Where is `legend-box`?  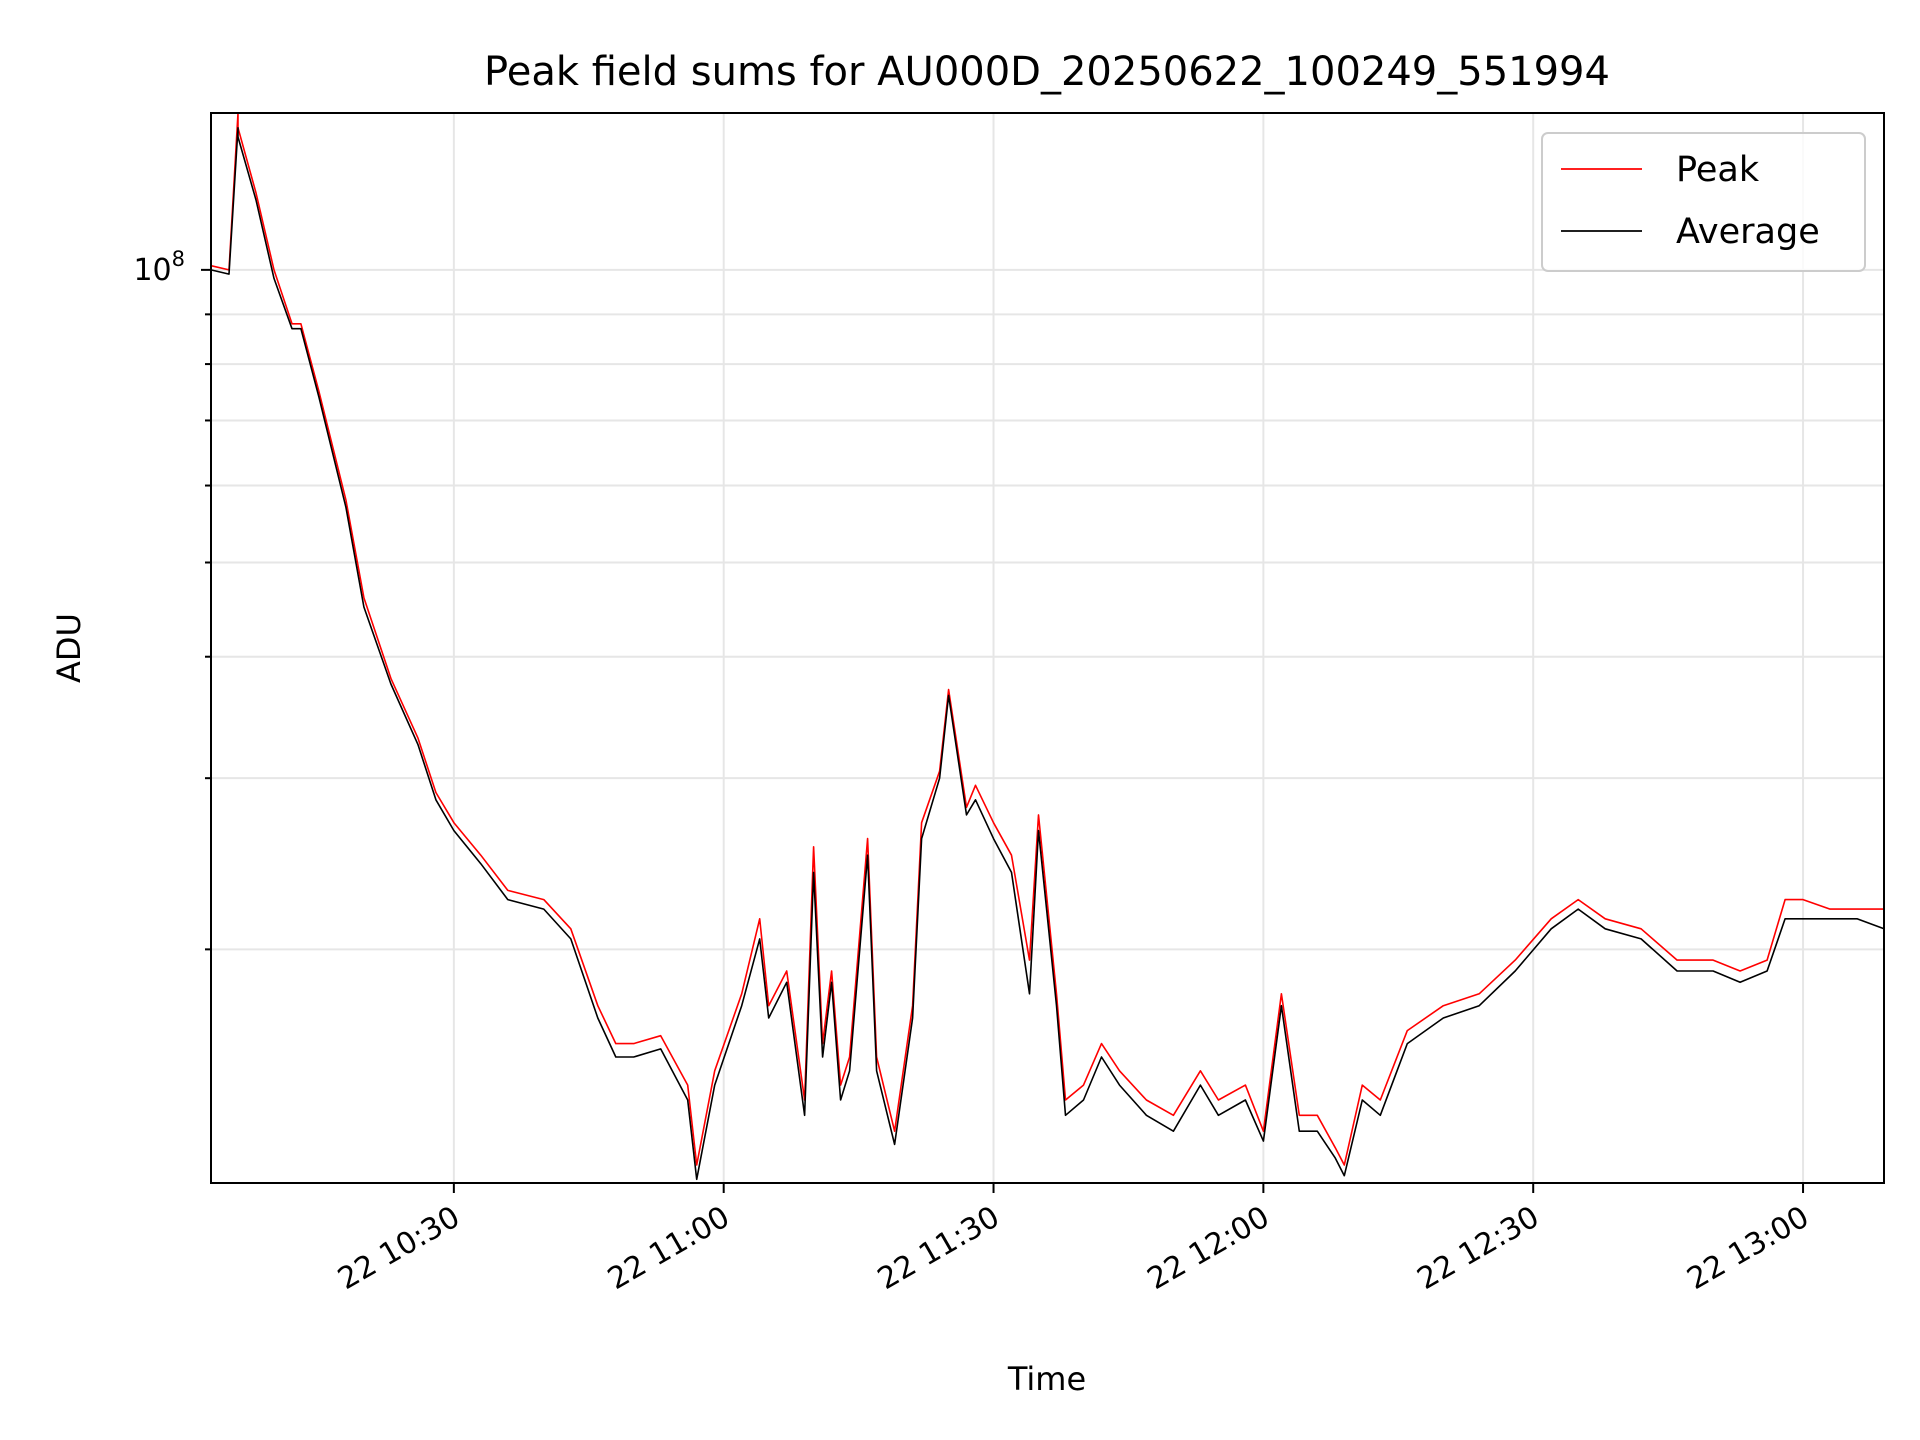
legend-box is located at coordinates (1703, 202).